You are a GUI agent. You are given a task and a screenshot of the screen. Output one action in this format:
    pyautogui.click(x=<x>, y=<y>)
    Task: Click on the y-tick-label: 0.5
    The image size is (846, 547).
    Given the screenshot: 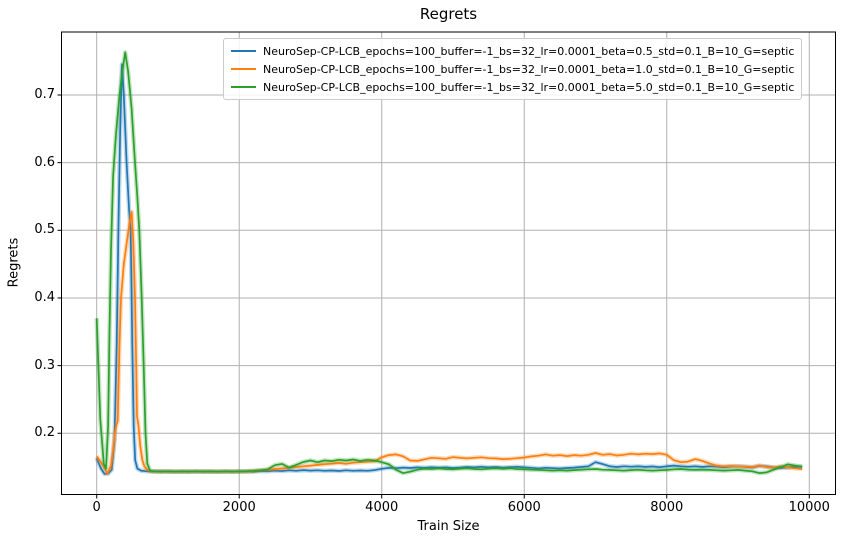 What is the action you would take?
    pyautogui.click(x=44, y=230)
    